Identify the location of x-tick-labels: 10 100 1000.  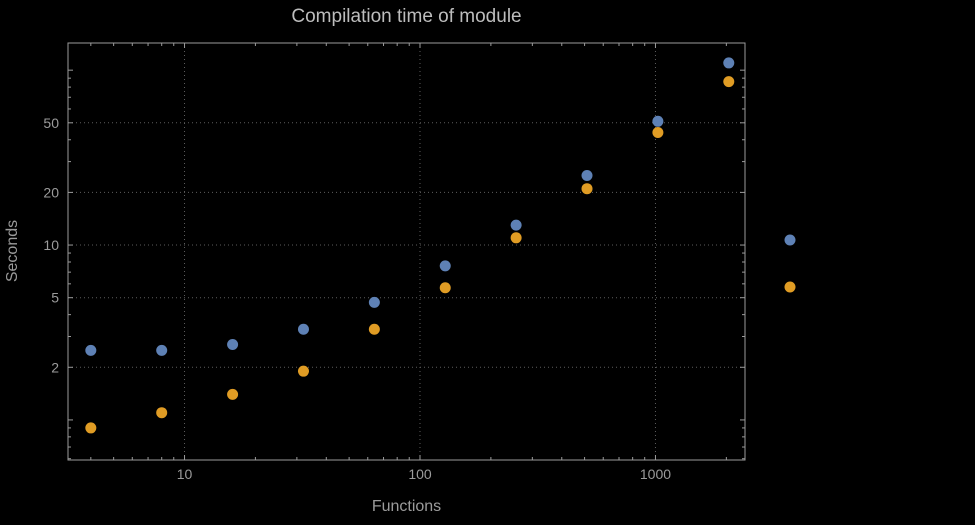
(424, 474).